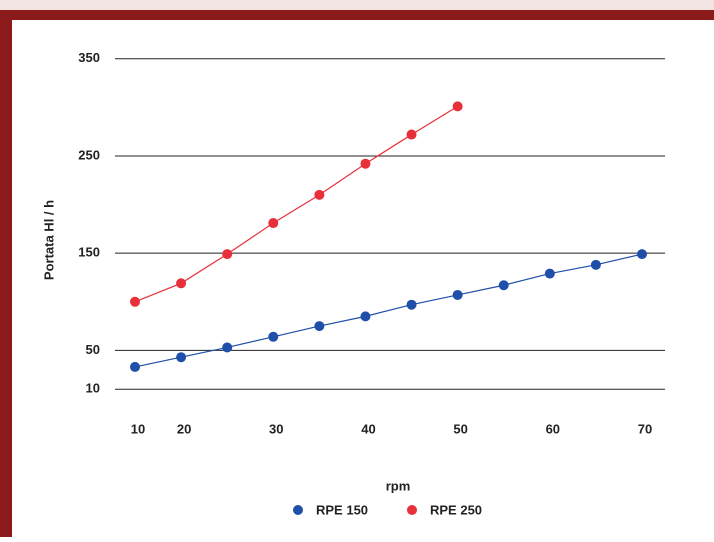 Image resolution: width=714 pixels, height=542 pixels. I want to click on y-axis-label: Portata Hl / h, so click(48, 240).